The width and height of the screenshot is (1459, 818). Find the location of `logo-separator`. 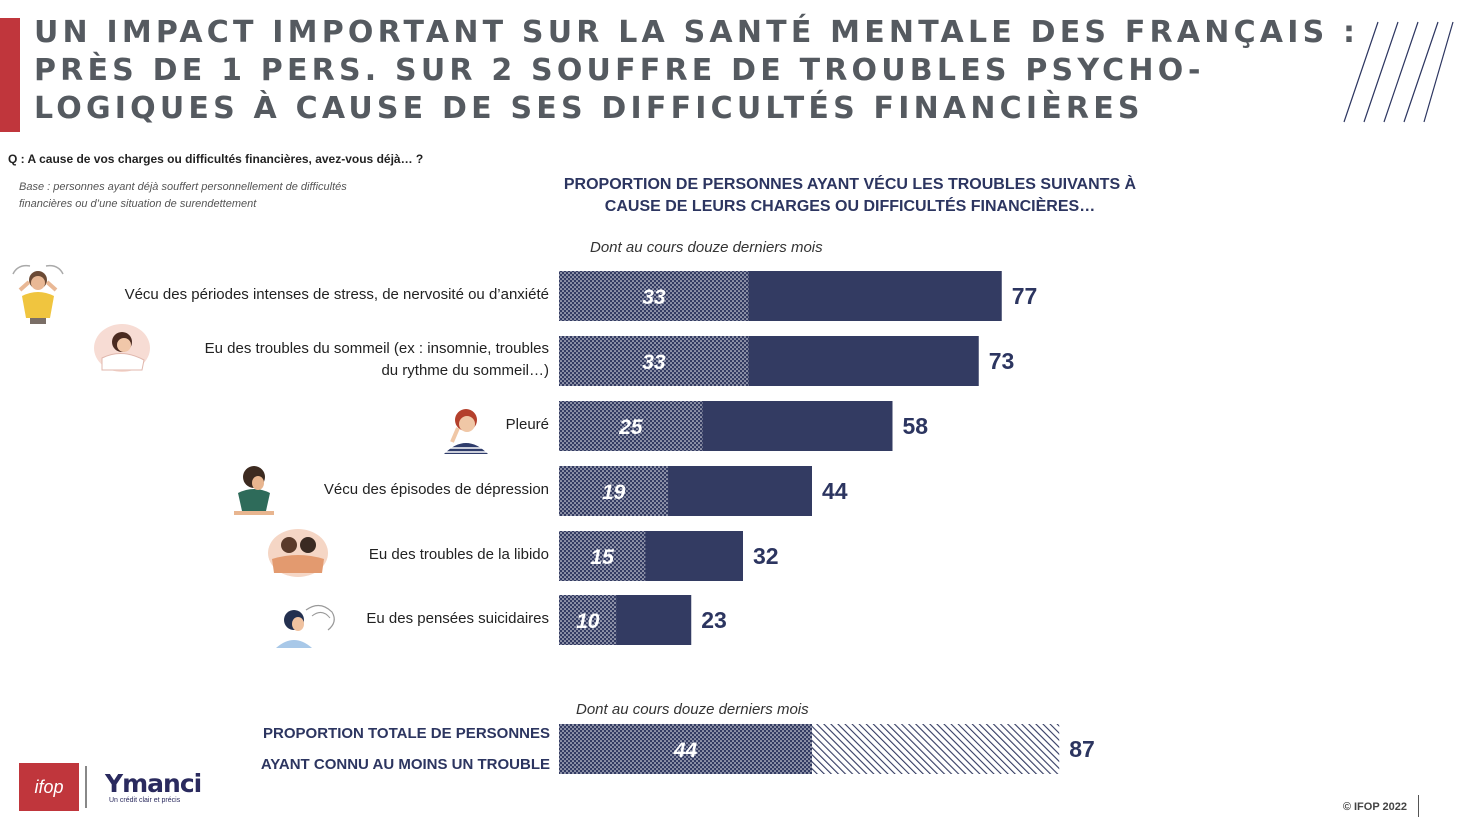

logo-separator is located at coordinates (86, 787).